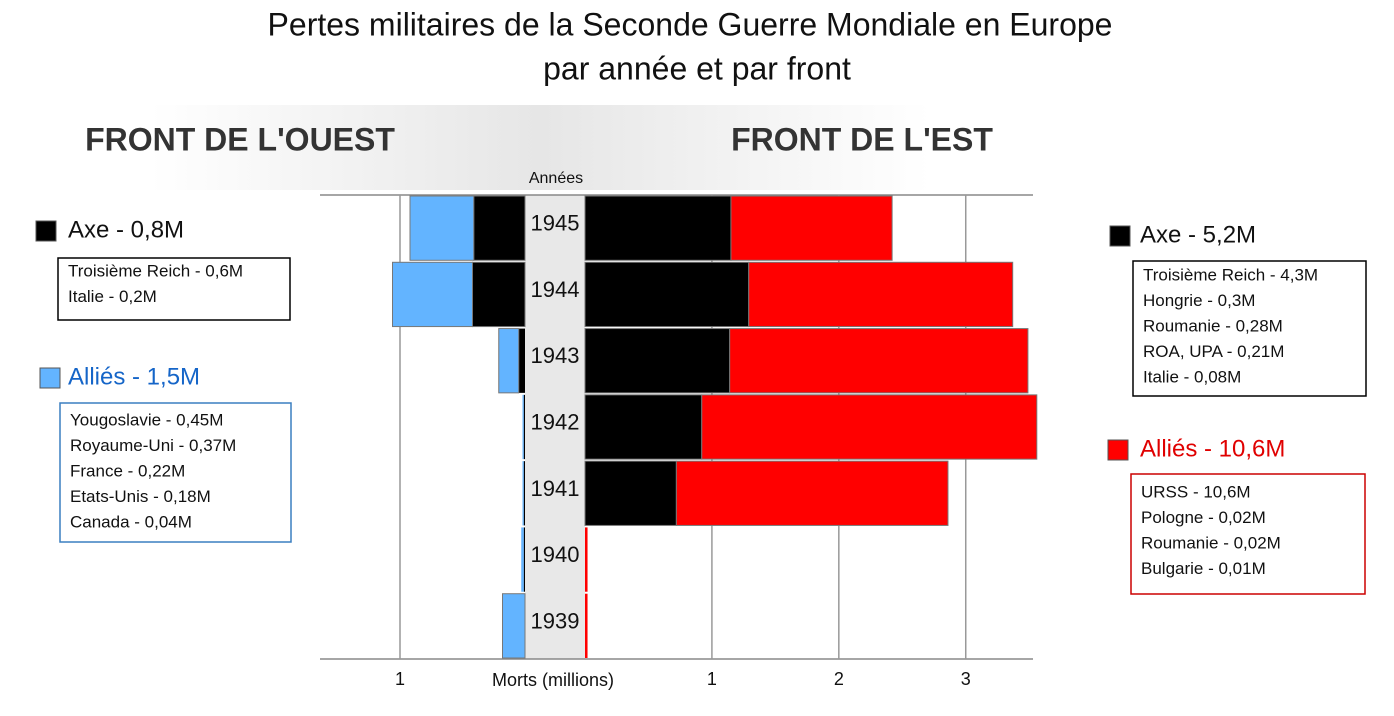  I want to click on year-label: 1941, so click(555, 488).